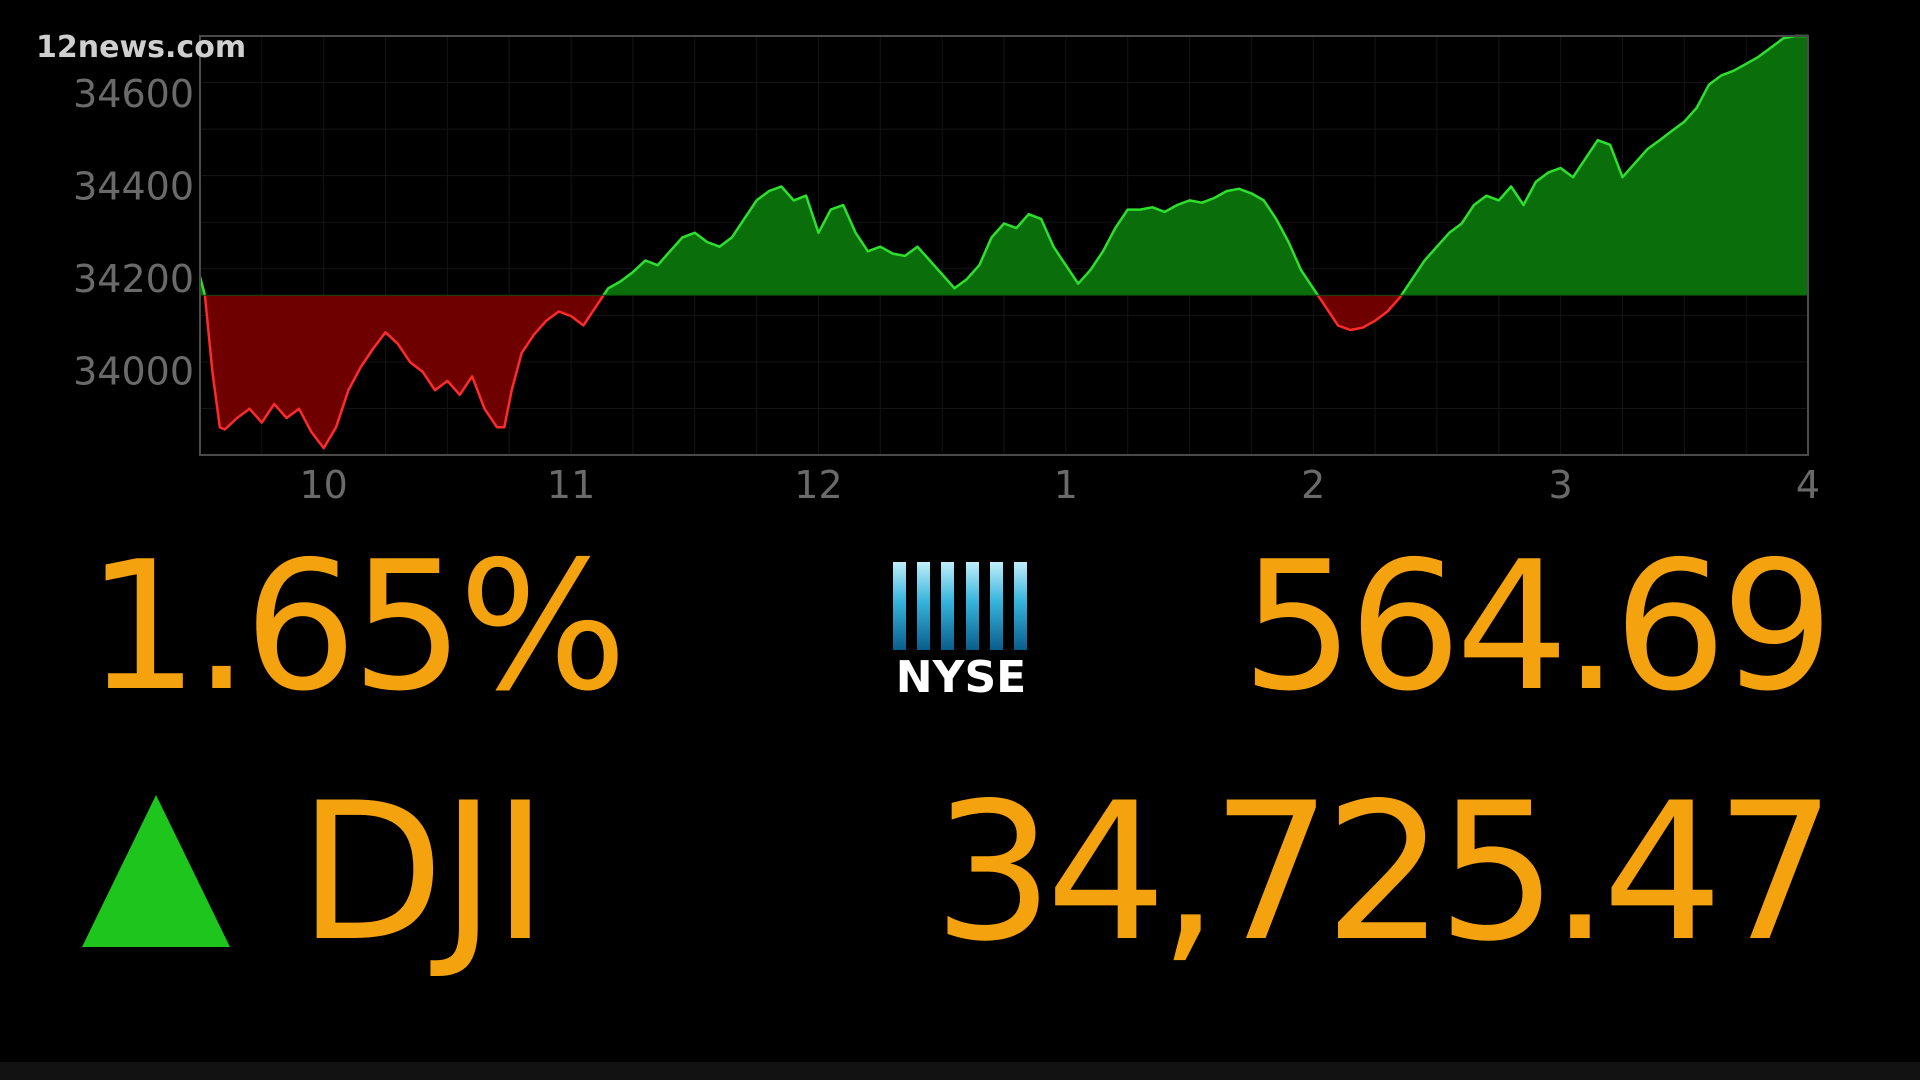  Describe the element at coordinates (133, 186) in the screenshot. I see `y-tick-label: 34400` at that location.